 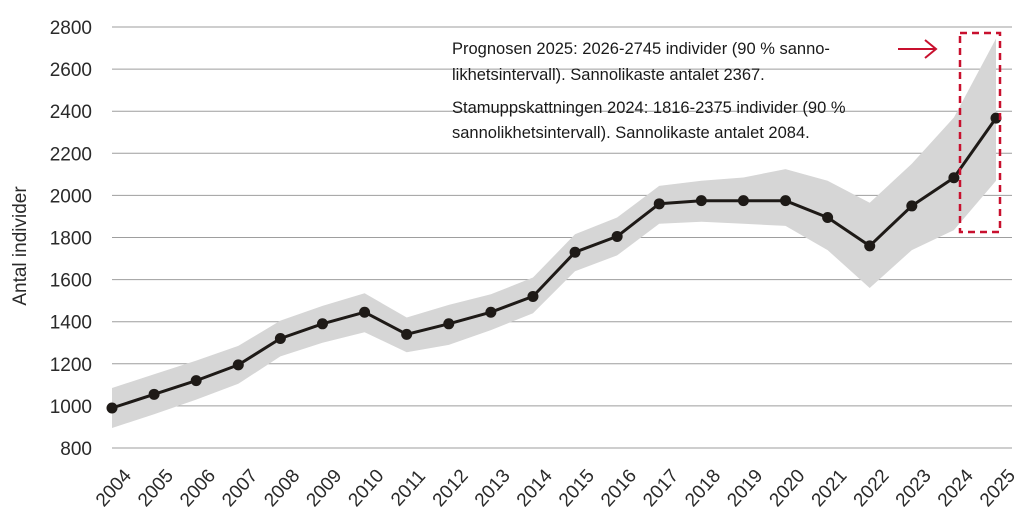 I want to click on x-tick-label: 2024, so click(x=956, y=488).